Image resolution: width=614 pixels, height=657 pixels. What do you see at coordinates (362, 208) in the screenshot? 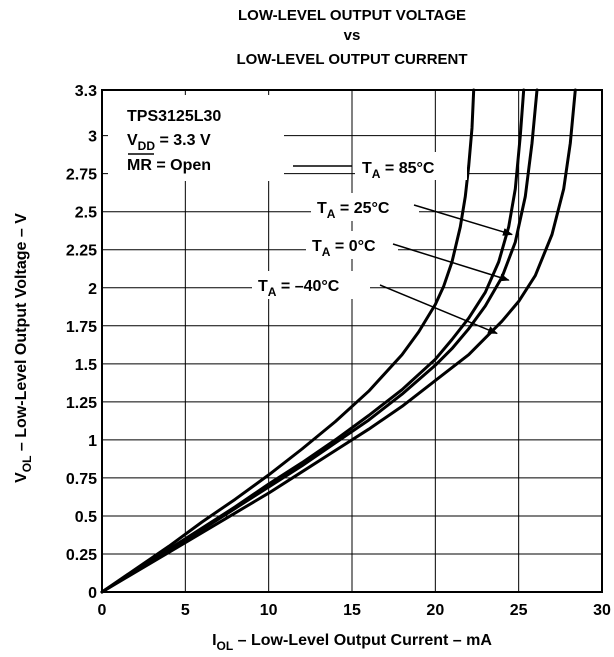
I see `series-label-rest: = 25°C` at bounding box center [362, 208].